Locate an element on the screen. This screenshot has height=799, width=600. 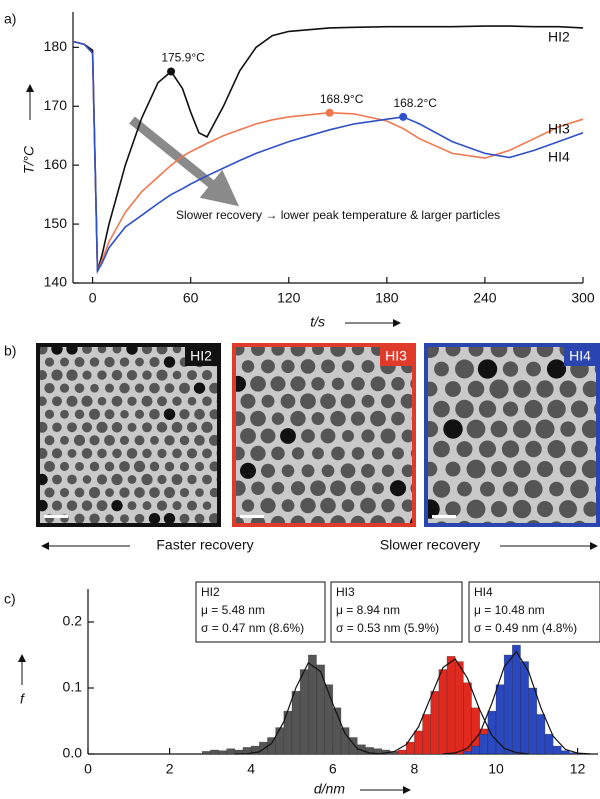
fit-curve is located at coordinates (516, 702).